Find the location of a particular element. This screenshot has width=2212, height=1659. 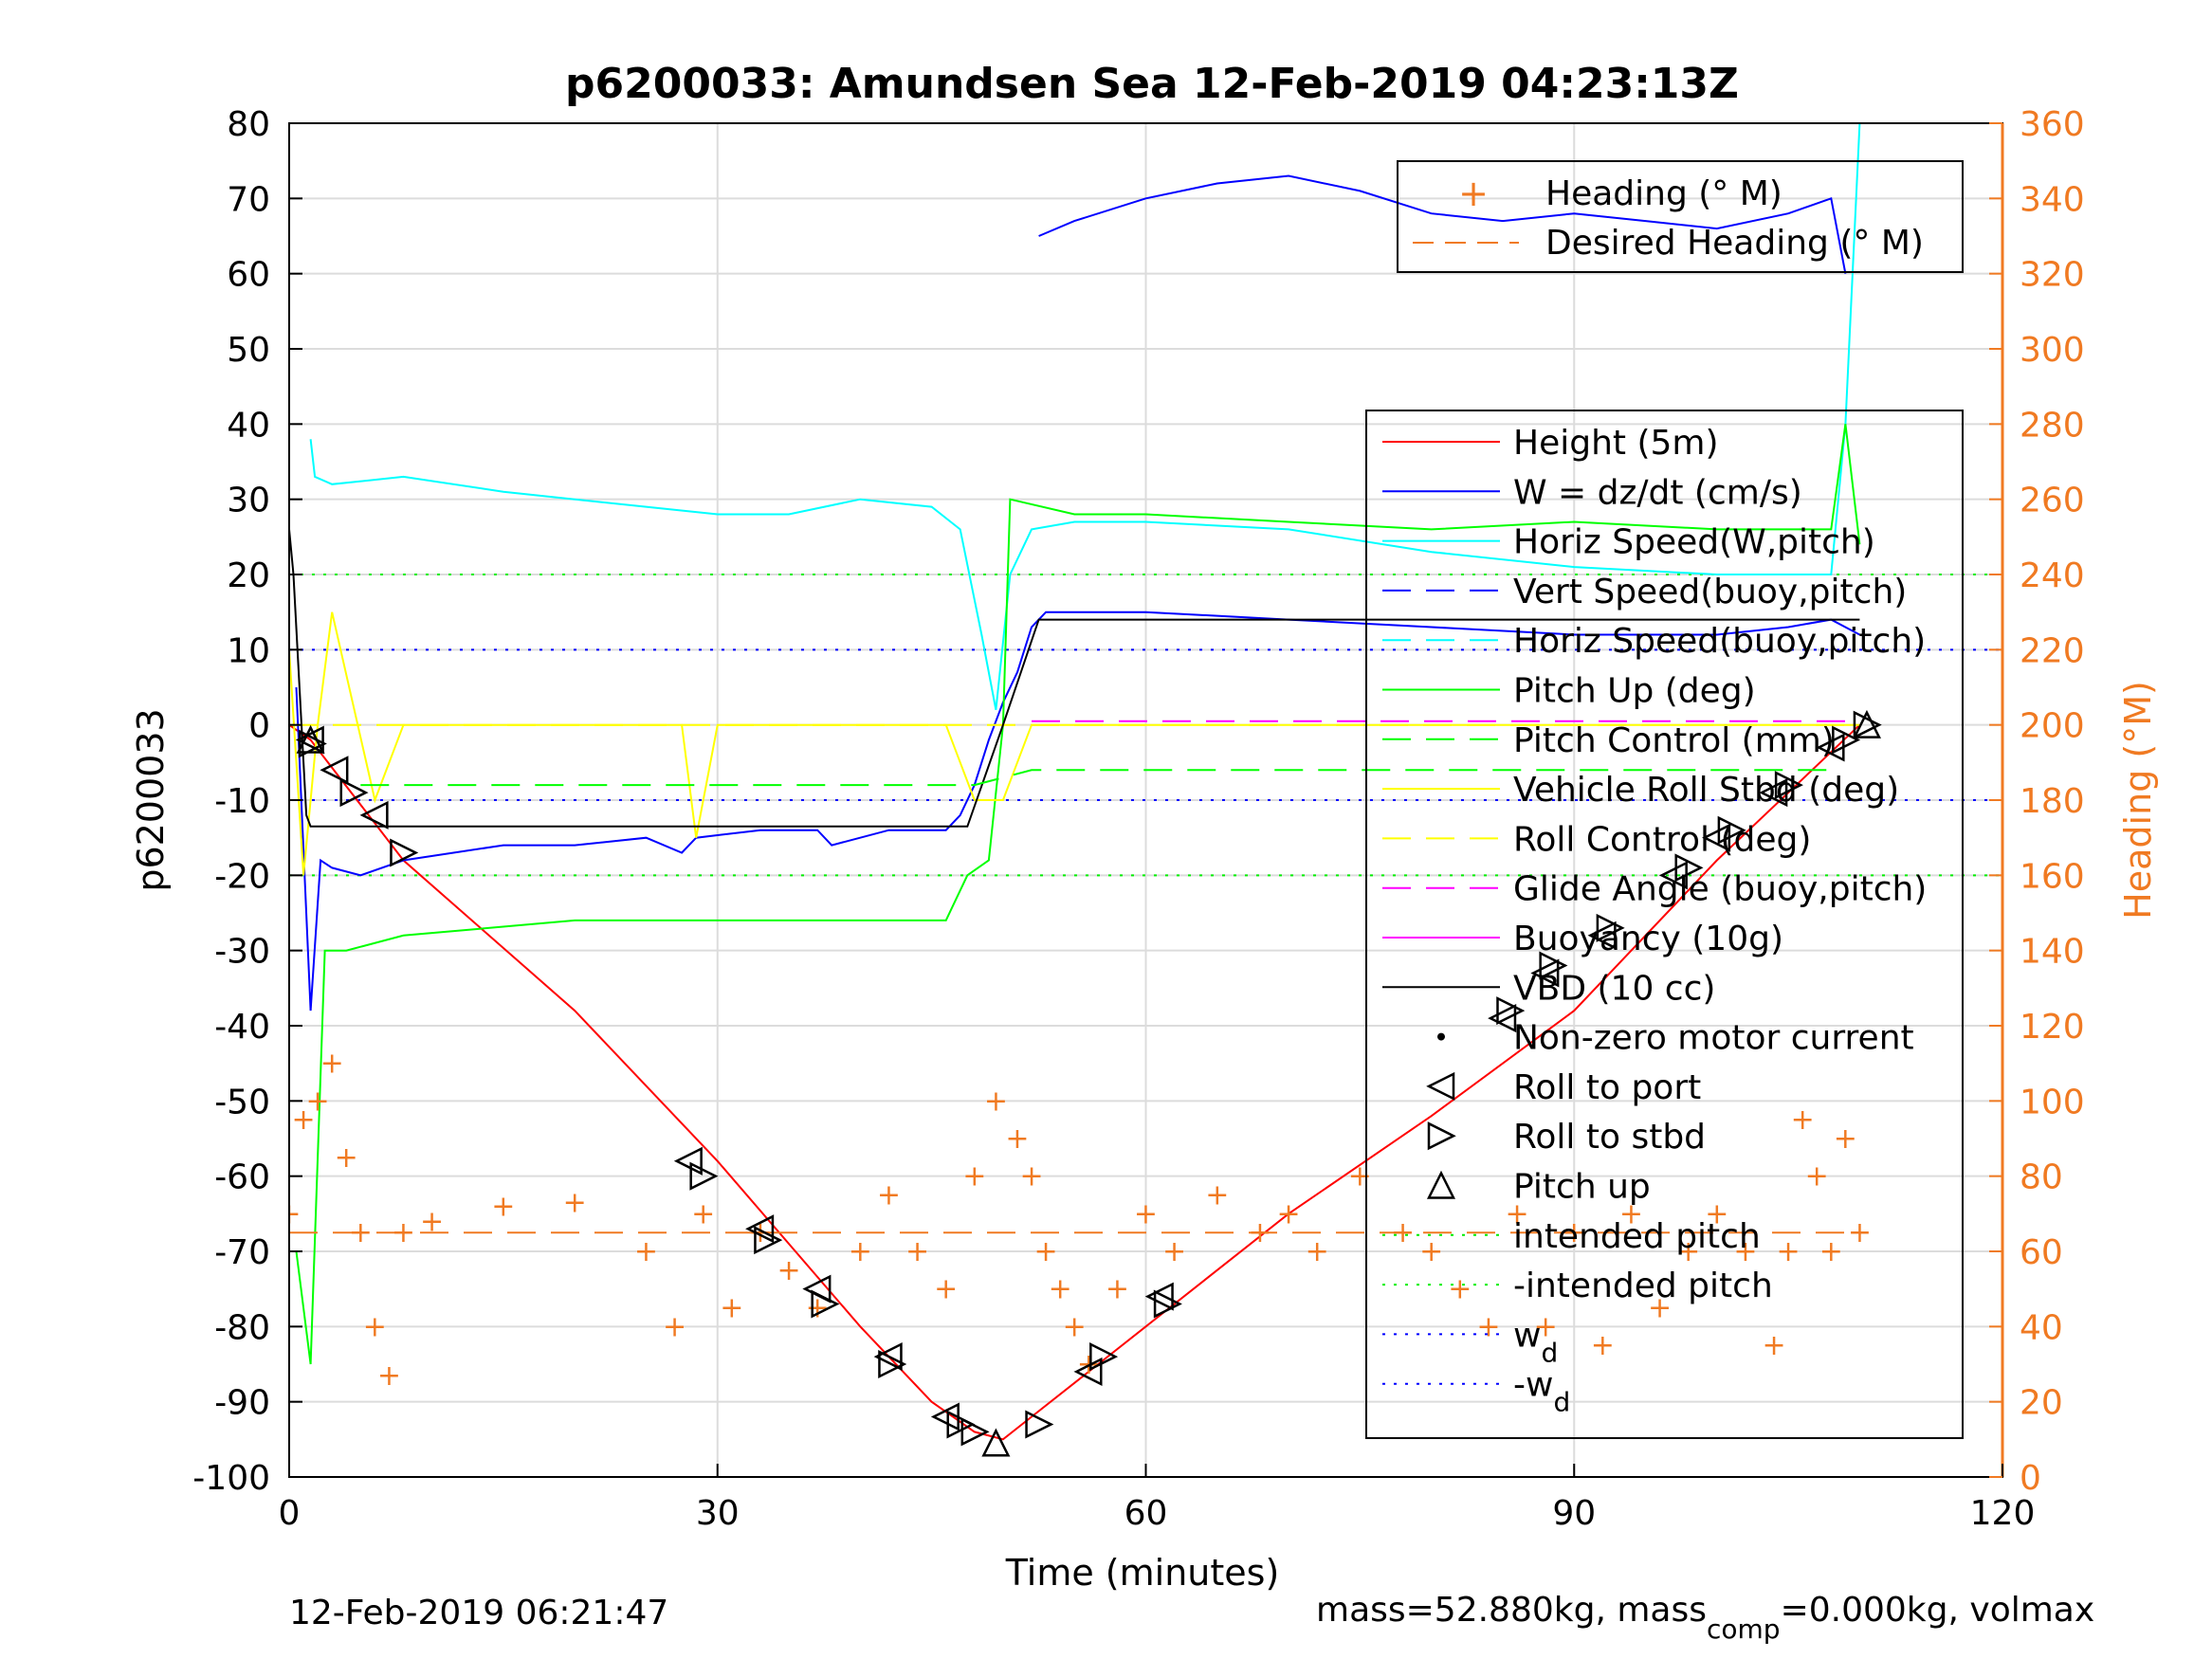

legend-entry-label: W = dz/dt (cm/s) is located at coordinates (1657, 492).